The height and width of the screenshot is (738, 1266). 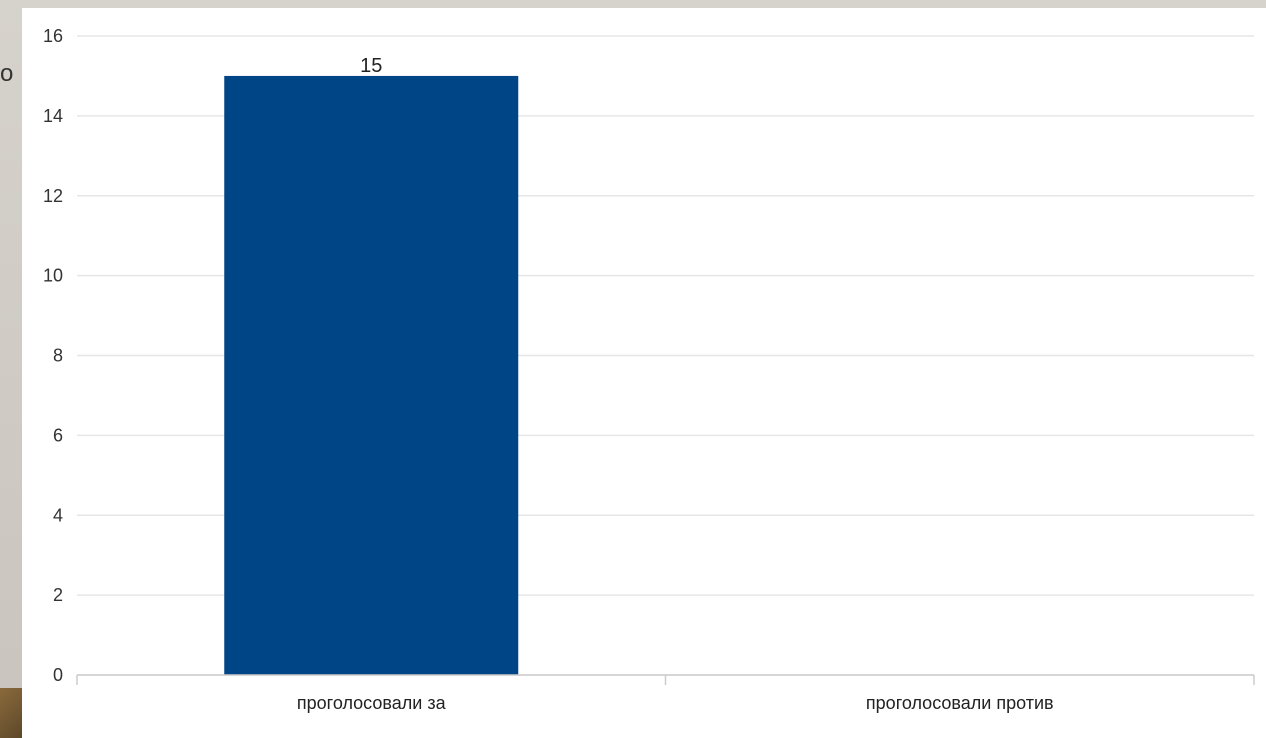 I want to click on y-tick-label-16: 16, so click(x=53, y=36).